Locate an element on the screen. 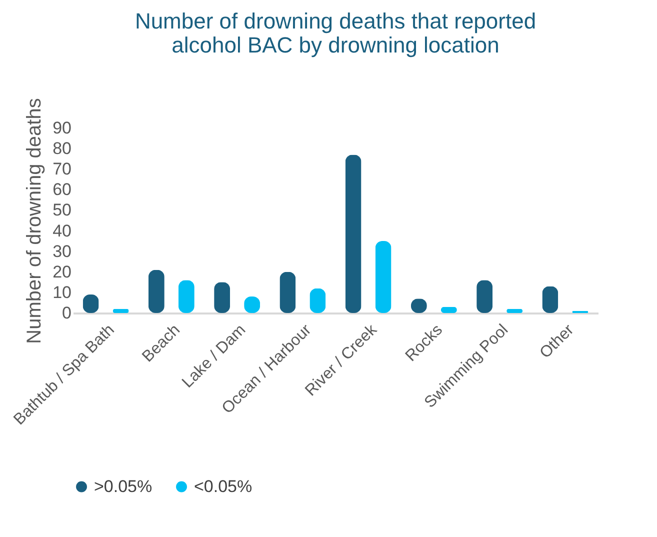 The image size is (657, 537). y-tick-label: 10 is located at coordinates (62, 292).